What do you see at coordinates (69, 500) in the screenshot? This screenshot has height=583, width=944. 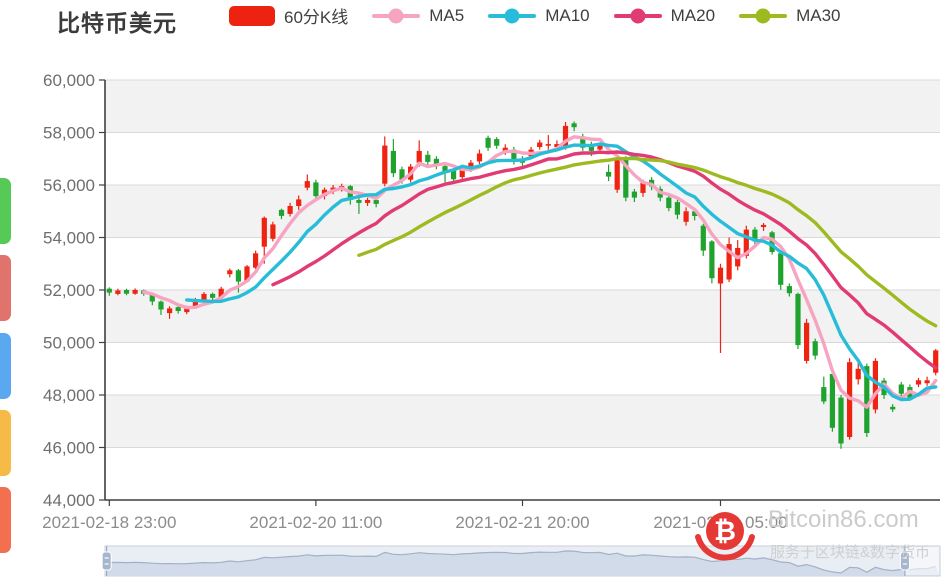 I see `y-axis-label: 44,000` at bounding box center [69, 500].